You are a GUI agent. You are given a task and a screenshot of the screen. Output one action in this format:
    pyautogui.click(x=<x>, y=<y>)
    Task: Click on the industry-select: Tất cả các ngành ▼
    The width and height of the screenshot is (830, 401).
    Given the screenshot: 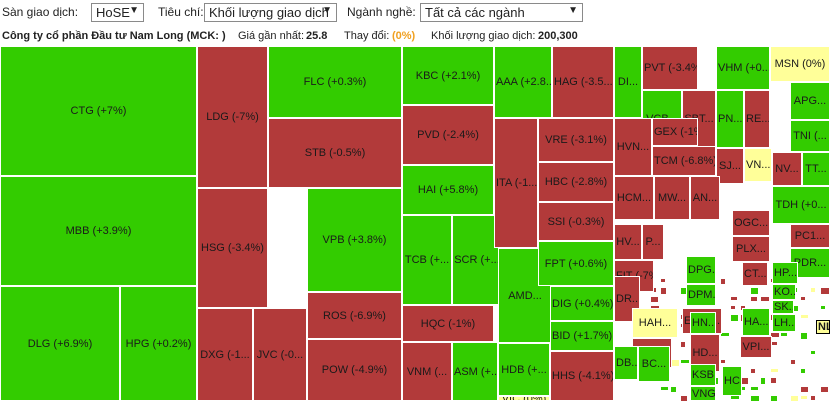 What is the action you would take?
    pyautogui.click(x=501, y=12)
    